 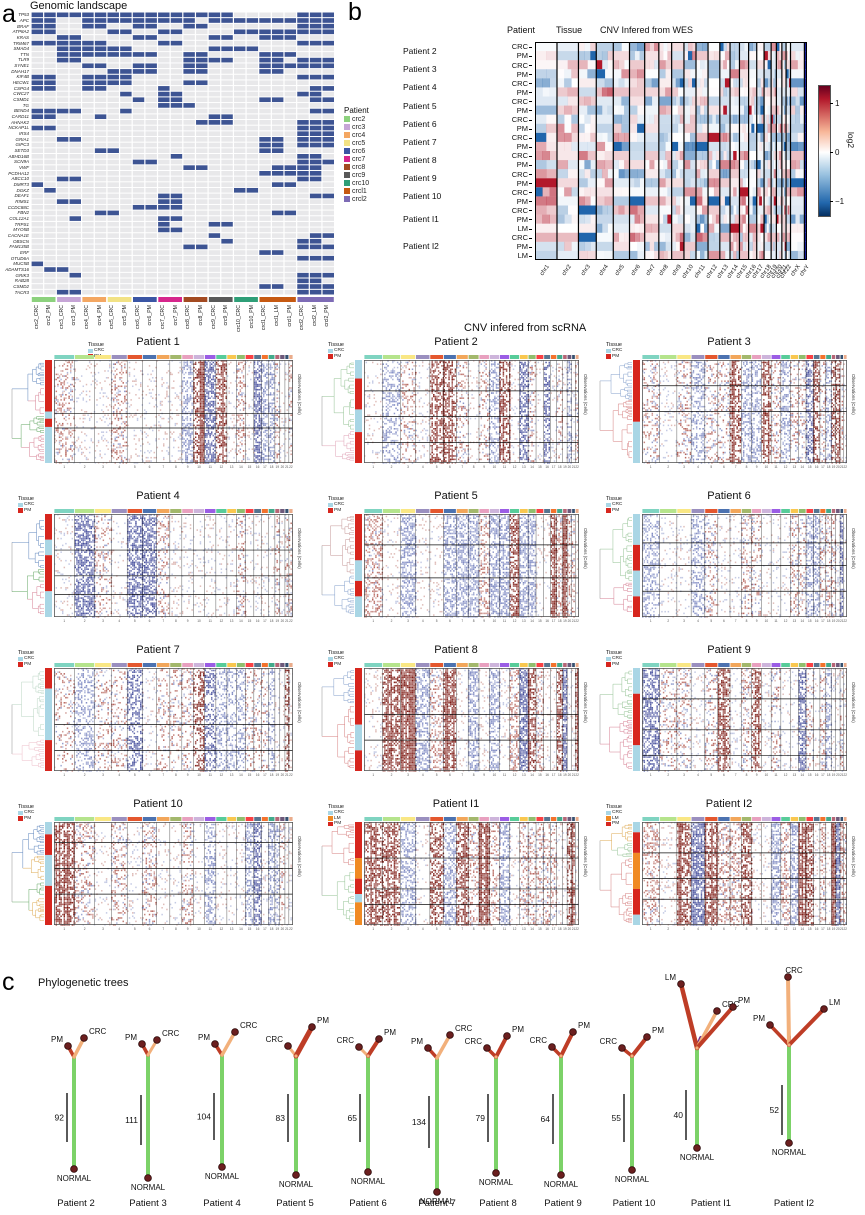 What do you see at coordinates (158, 563) in the screenshot?
I see `scrna-patient-block: Patient 4 Tissue CRC PM Observations (Cells)` at bounding box center [158, 563].